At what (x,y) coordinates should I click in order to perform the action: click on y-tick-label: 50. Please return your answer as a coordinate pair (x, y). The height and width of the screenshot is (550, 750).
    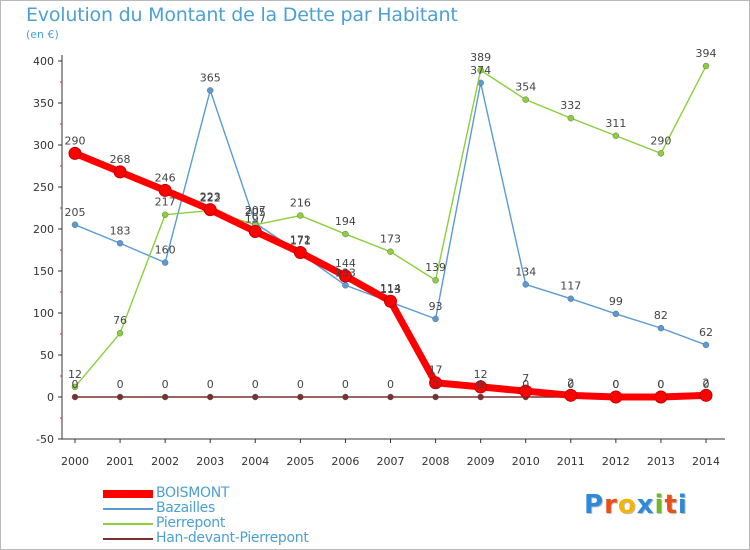
    Looking at the image, I should click on (47, 355).